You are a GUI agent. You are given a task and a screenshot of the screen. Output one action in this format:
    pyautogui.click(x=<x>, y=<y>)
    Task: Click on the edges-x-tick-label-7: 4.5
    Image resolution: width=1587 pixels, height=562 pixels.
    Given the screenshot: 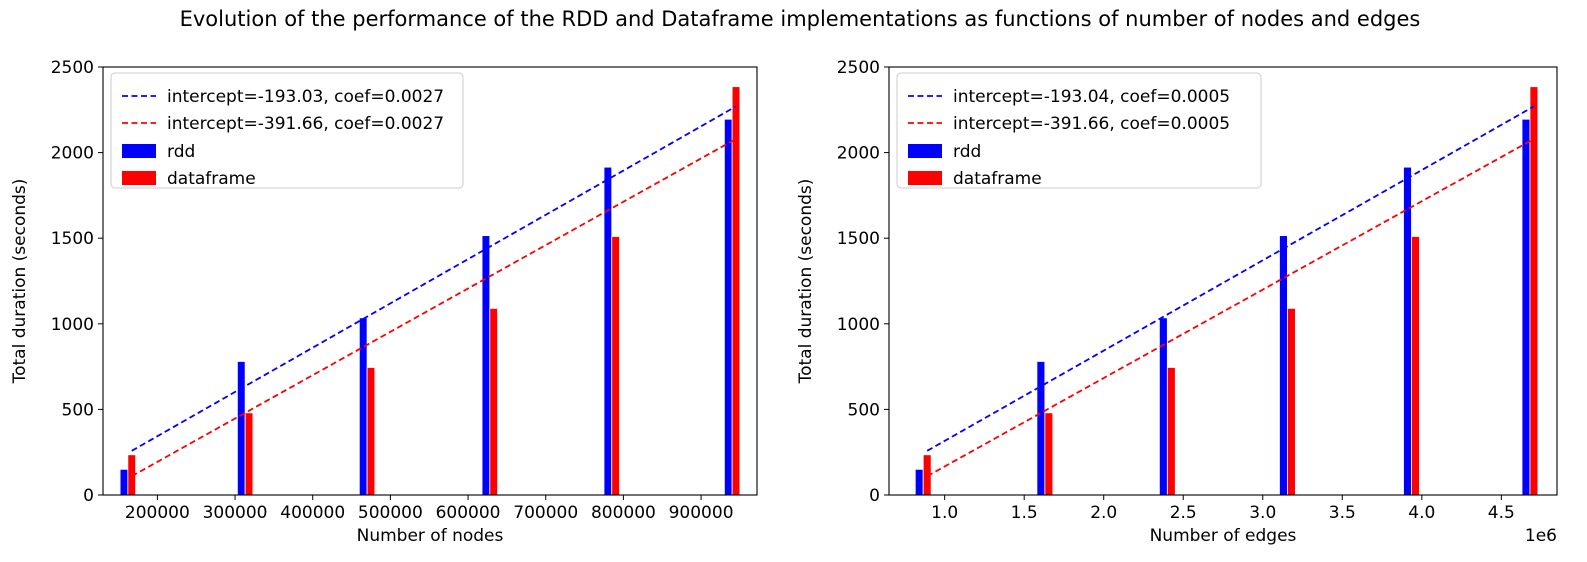 What is the action you would take?
    pyautogui.click(x=1501, y=513)
    